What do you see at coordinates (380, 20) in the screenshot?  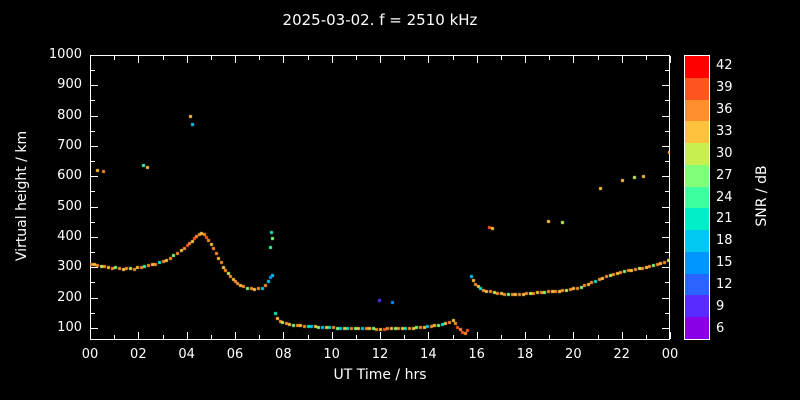 I see `chart-title: 2025-03-02. f = 2510 kHz` at bounding box center [380, 20].